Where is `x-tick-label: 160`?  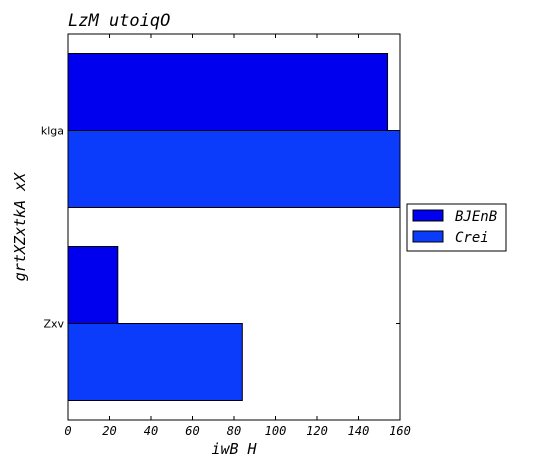 x-tick-label: 160 is located at coordinates (400, 431).